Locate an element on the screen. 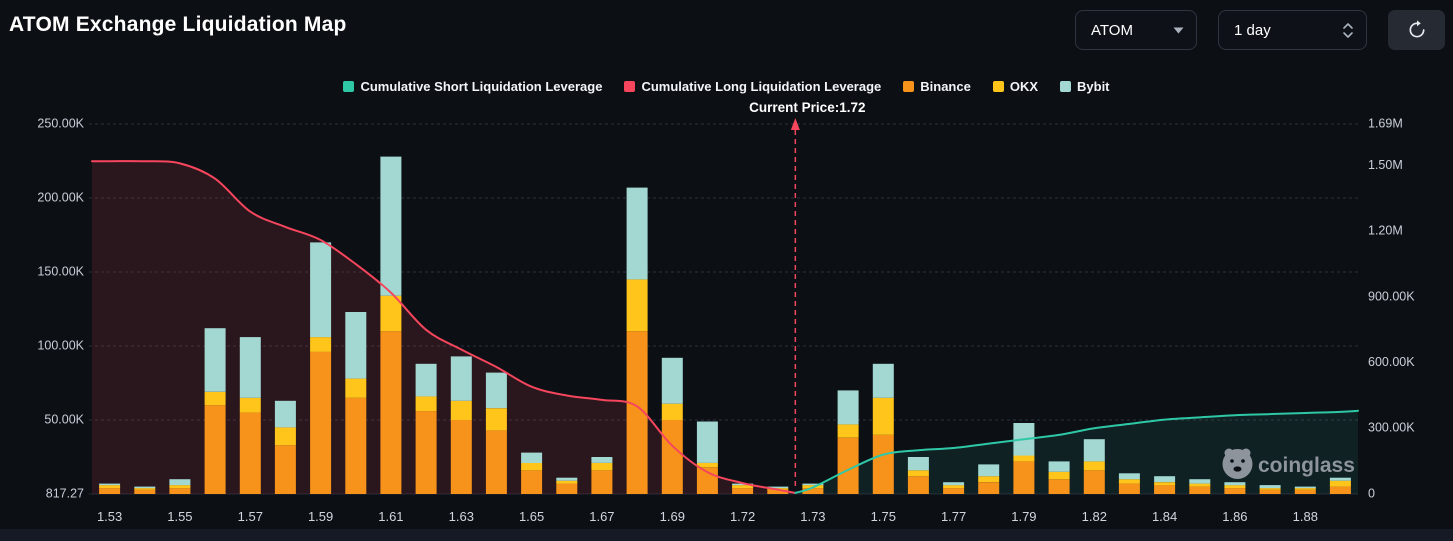 Image resolution: width=1453 pixels, height=541 pixels. legend-item: OKX is located at coordinates (1015, 86).